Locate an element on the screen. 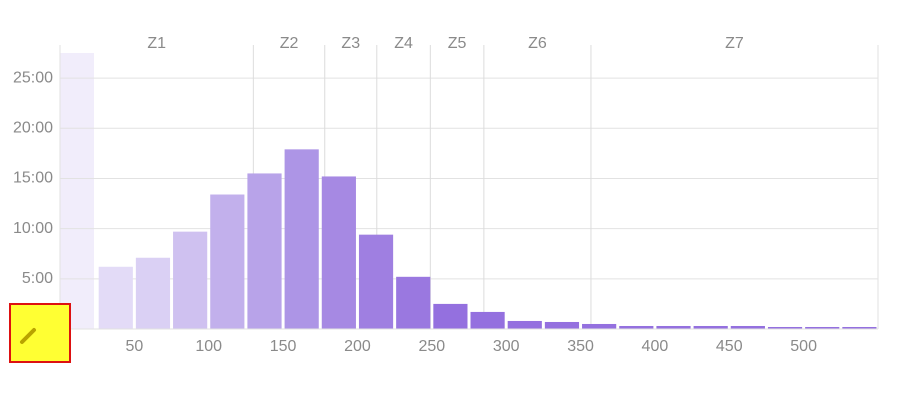 This screenshot has height=406, width=918. x-tick-label: 450 is located at coordinates (729, 346).